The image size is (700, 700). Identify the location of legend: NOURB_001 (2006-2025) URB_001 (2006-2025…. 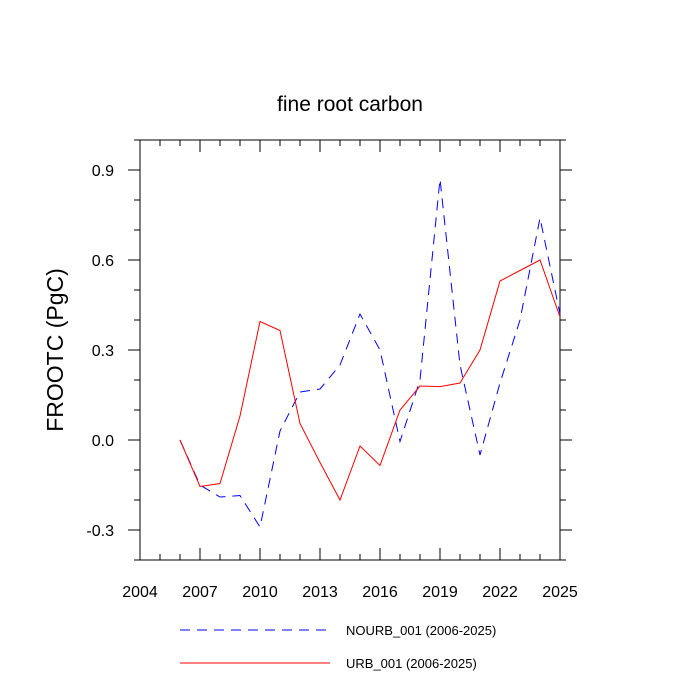
(338, 647).